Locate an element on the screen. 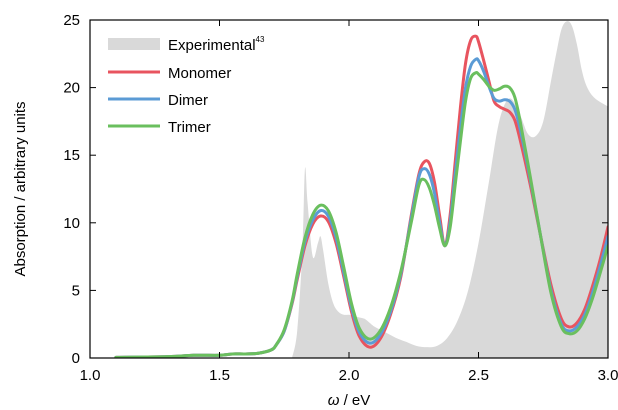  legend-label-experimental: Experimental43 is located at coordinates (216, 44).